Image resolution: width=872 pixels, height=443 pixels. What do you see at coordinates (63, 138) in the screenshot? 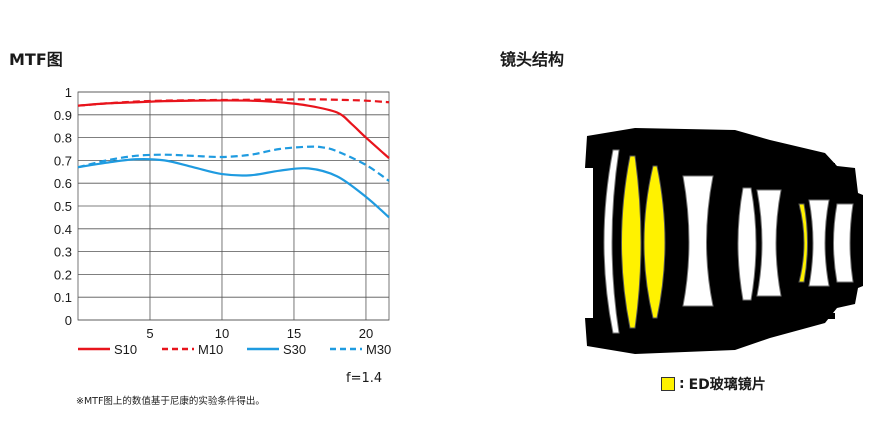
I see `y-tick-label: 0.8` at bounding box center [63, 138].